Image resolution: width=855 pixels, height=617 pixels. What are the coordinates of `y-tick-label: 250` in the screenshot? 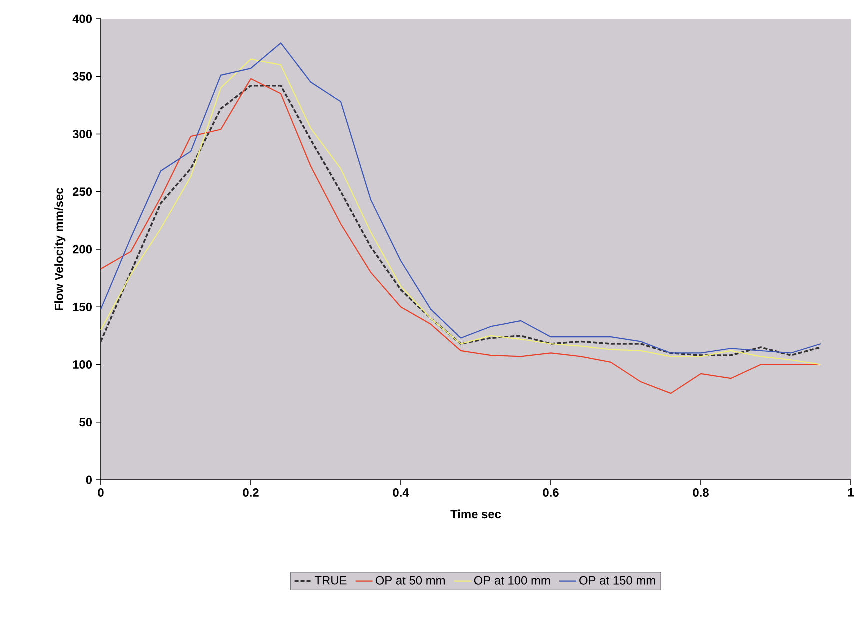 It's located at (82, 192).